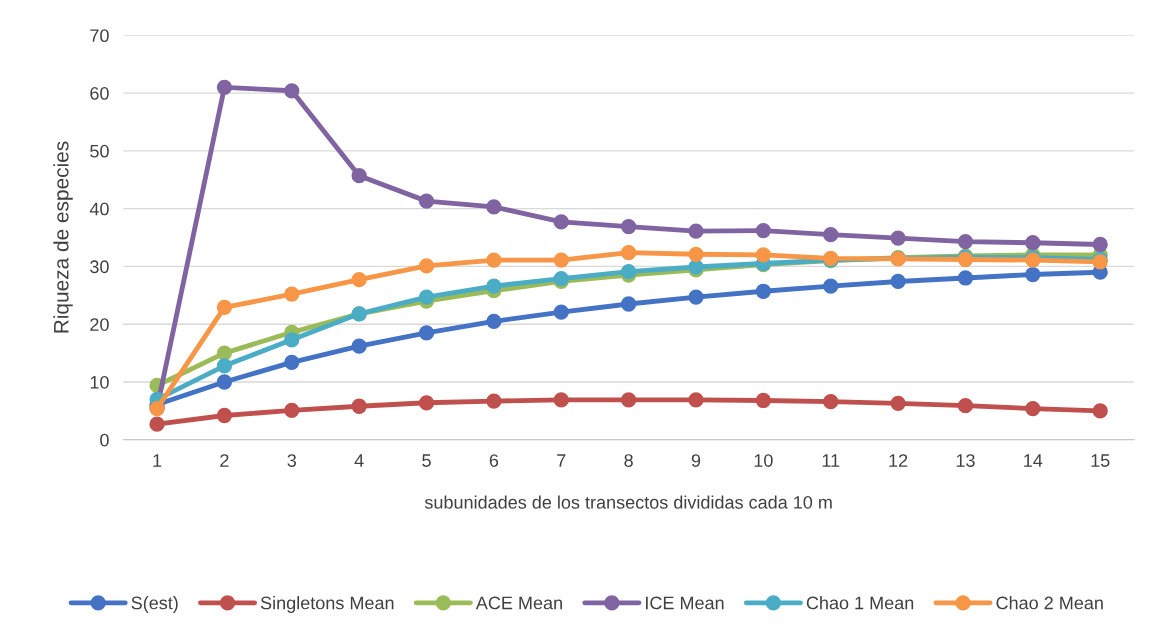 The width and height of the screenshot is (1175, 642). Describe the element at coordinates (965, 460) in the screenshot. I see `x-tick-label: 13` at that location.